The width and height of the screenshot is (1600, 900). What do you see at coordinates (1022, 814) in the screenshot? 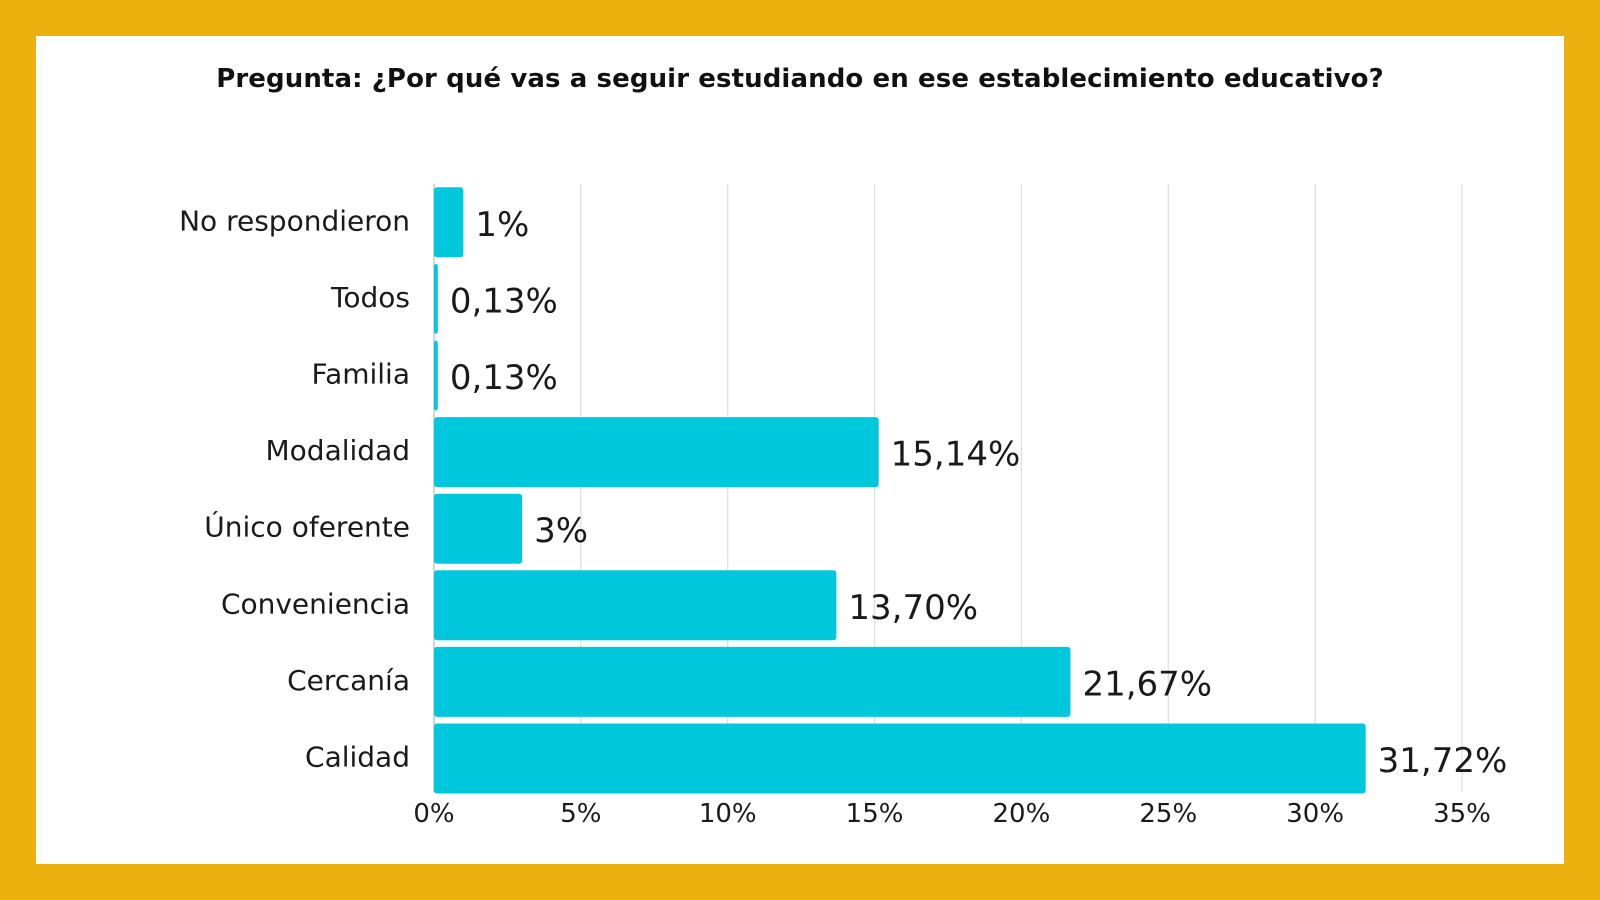
I see `x-tick-label: 20%` at bounding box center [1022, 814].